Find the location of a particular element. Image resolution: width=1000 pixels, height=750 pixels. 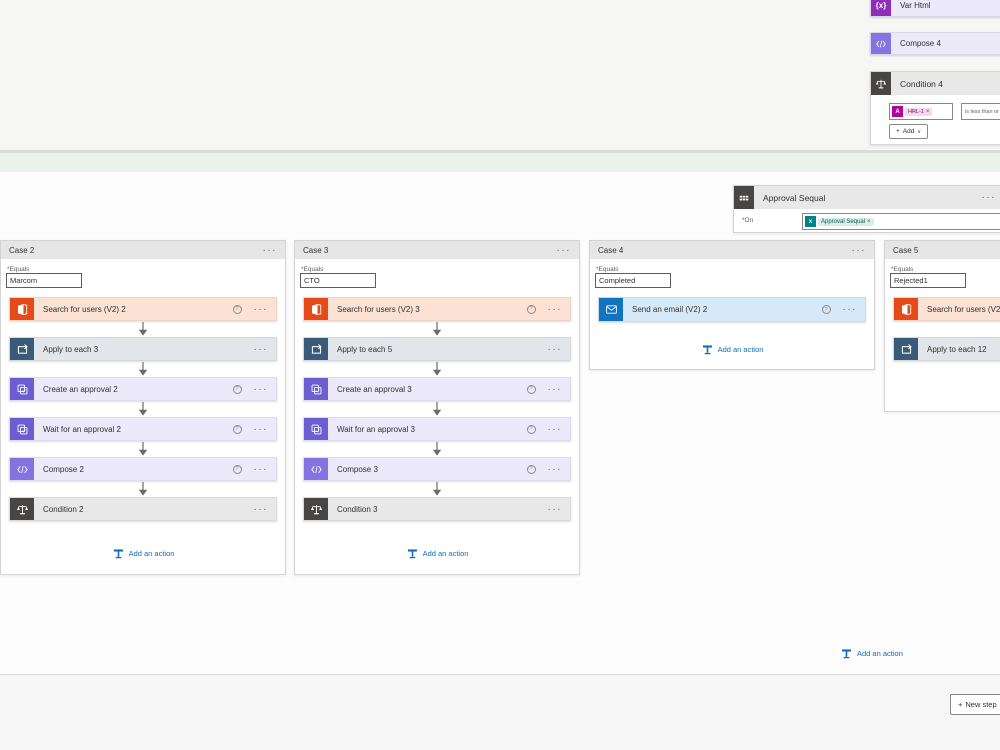

action-card-create-approval: Create an approval 2 ? ··· is located at coordinates (143, 389).